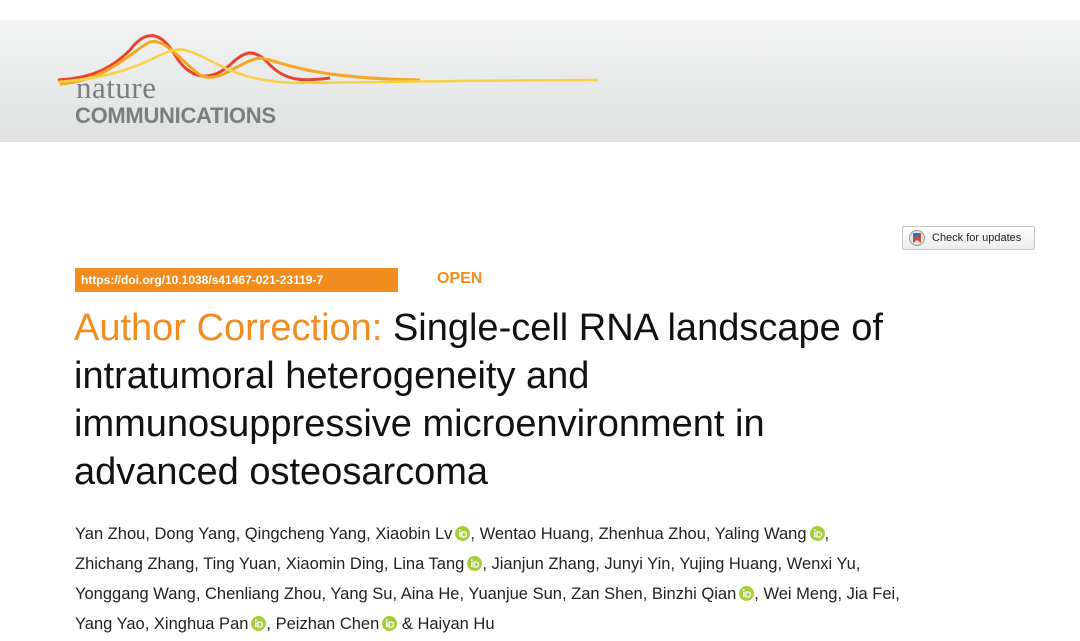 The image size is (1080, 641). What do you see at coordinates (534, 534) in the screenshot?
I see `author-name: Wentao Huang` at bounding box center [534, 534].